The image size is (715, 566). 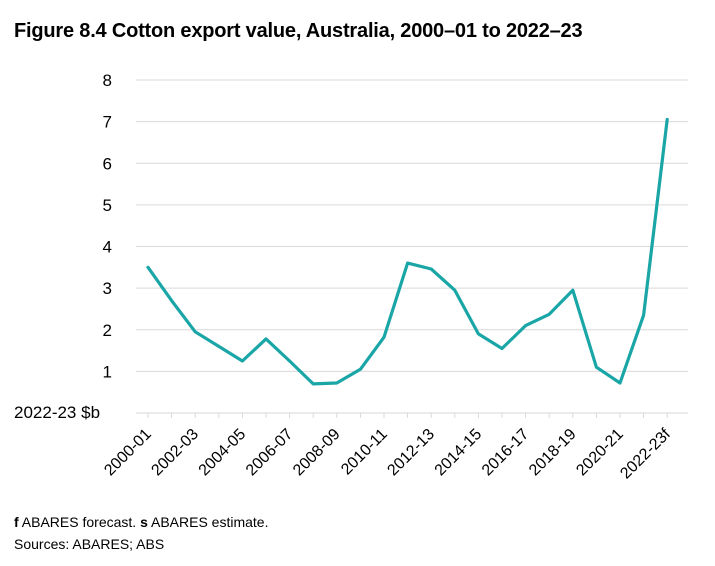 I want to click on forecast-marker: f, so click(x=16, y=522).